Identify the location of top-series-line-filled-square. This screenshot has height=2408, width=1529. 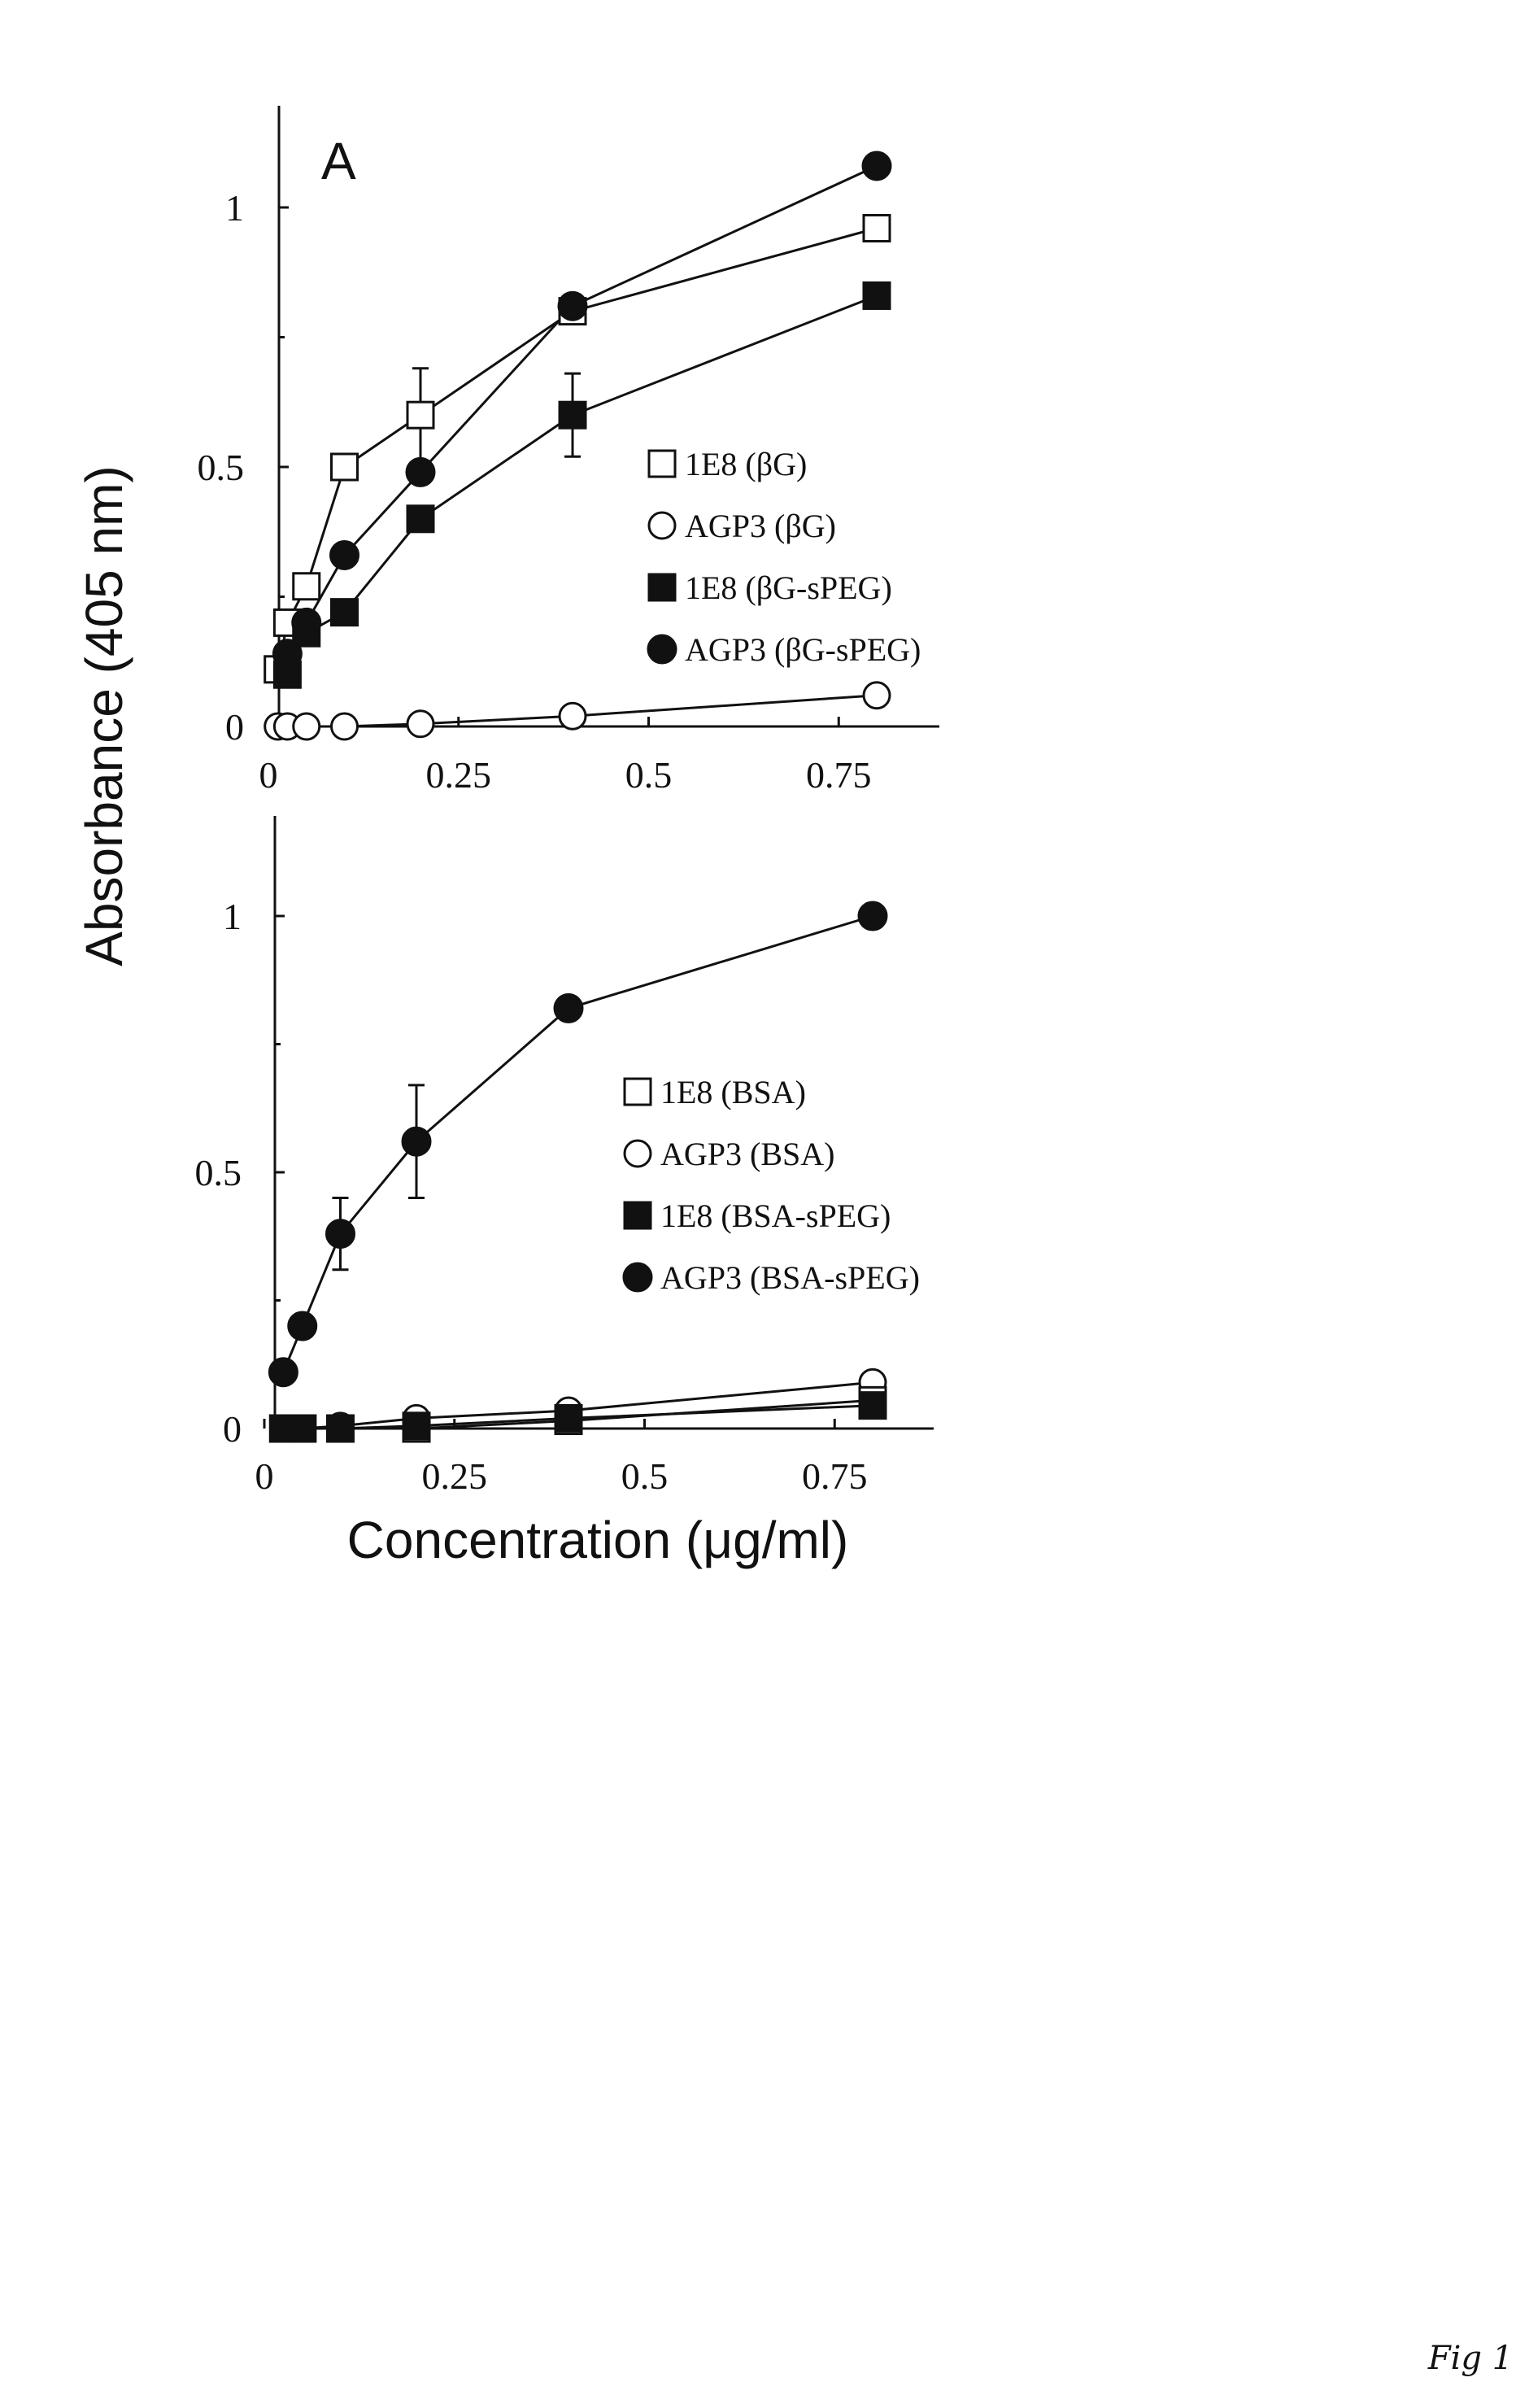
(582, 486).